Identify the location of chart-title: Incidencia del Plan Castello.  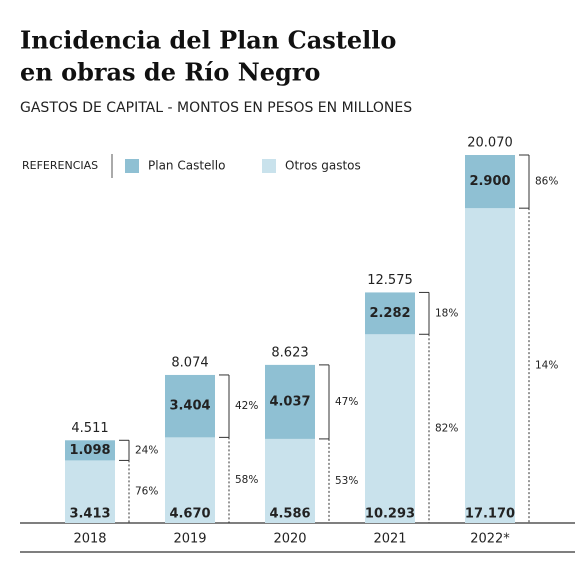
(208, 40).